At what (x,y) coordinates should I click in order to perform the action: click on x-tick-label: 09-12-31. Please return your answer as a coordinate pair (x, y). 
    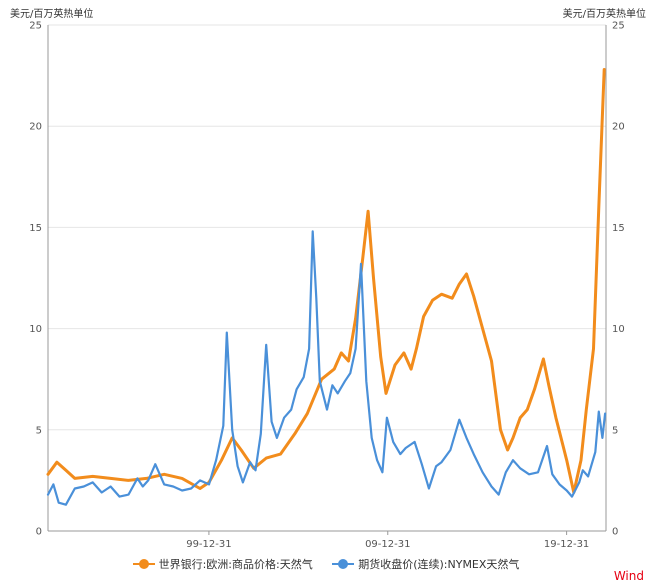
    Looking at the image, I should click on (387, 544).